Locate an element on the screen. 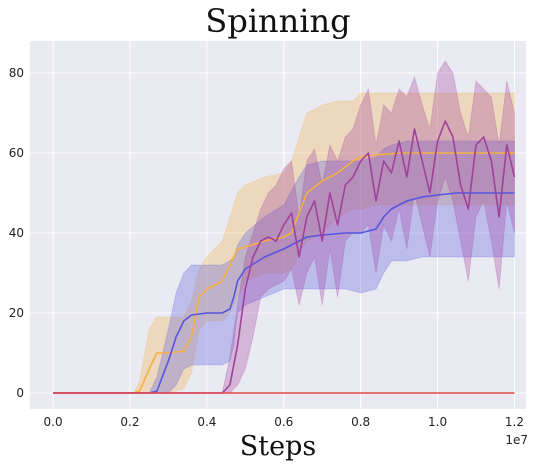 The height and width of the screenshot is (476, 536). x-tick-label: 0.0 is located at coordinates (53, 422).